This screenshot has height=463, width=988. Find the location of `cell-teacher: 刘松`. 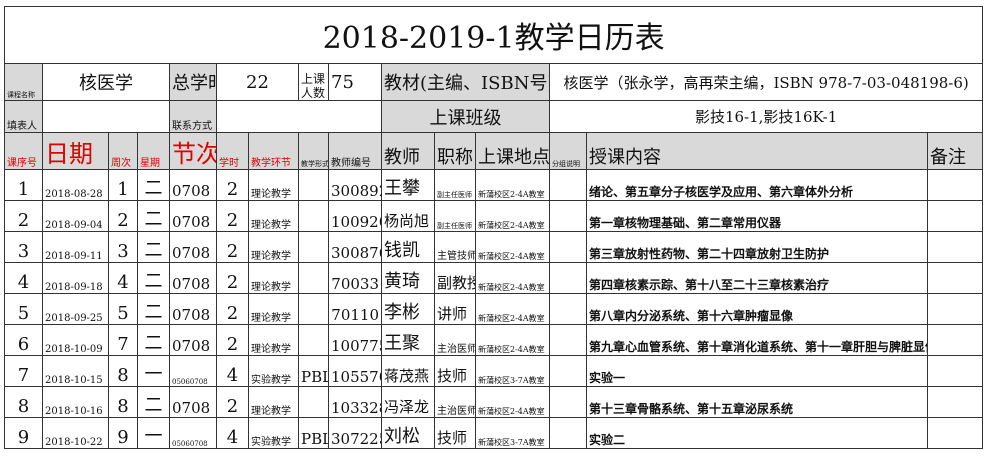

cell-teacher: 刘松 is located at coordinates (408, 433).